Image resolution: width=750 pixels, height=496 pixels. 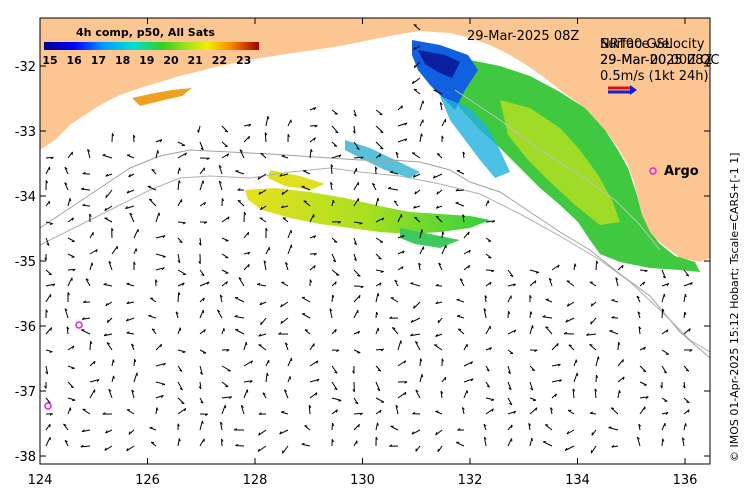 I want to click on colorbar-tick-label: 23, so click(x=243, y=60).